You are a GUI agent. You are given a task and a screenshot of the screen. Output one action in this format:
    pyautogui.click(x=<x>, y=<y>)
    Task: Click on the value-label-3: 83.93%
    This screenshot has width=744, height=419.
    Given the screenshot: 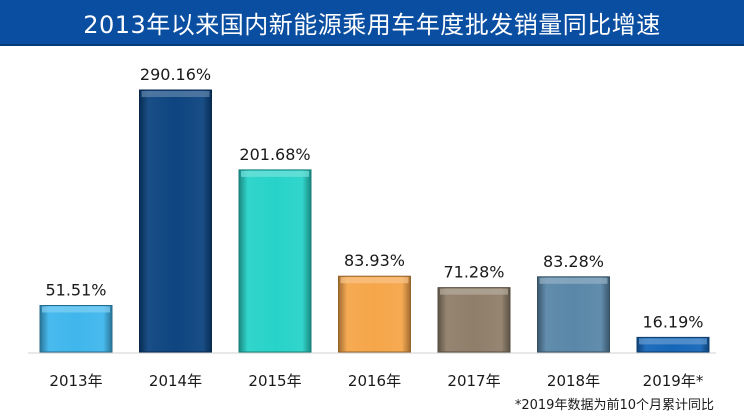 What is the action you would take?
    pyautogui.click(x=374, y=260)
    